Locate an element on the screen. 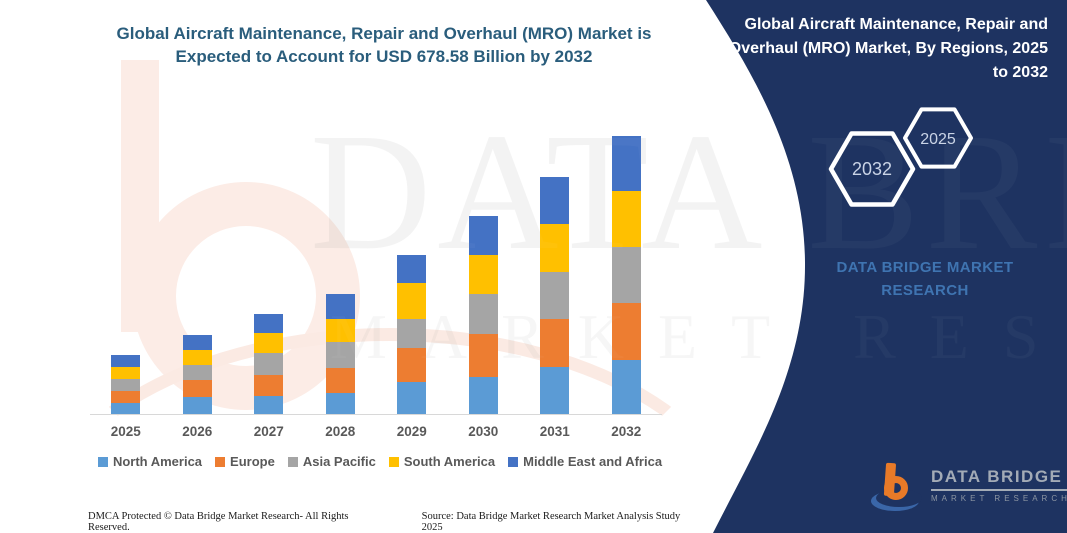 The image size is (1067, 533). logo-name: DATA BRIDGE is located at coordinates (999, 479).